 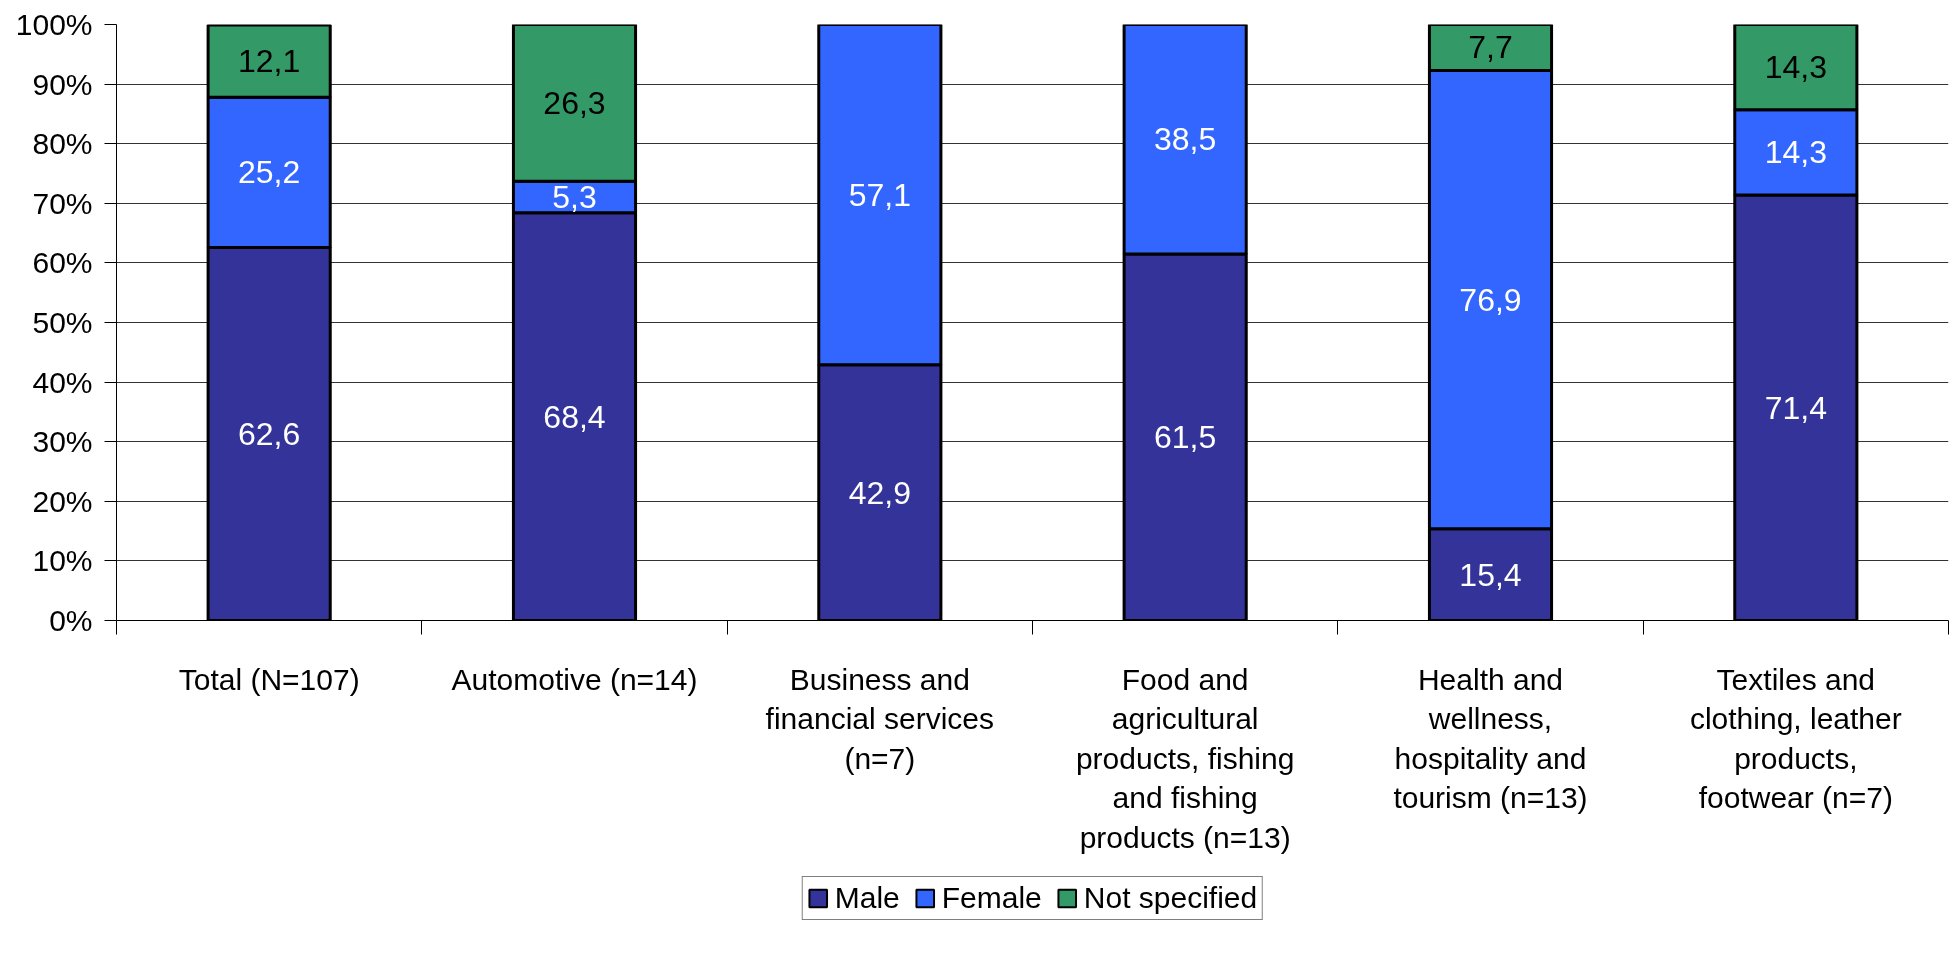 I want to click on x-tick-label: Textiles and clothing, leather products, footwear (n=7), so click(x=1795, y=738).